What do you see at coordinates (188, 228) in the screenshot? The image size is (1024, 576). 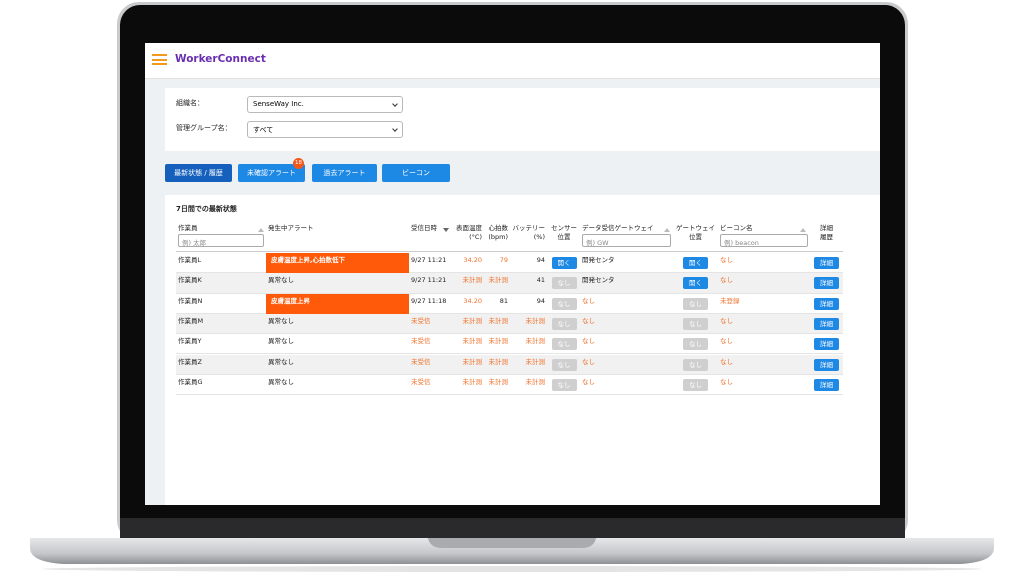 I see `header-label: 作業員` at bounding box center [188, 228].